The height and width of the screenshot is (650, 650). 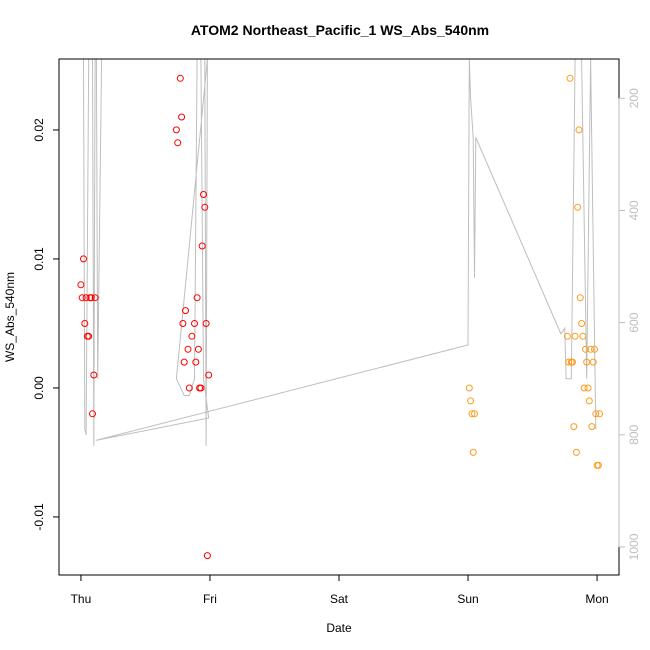 I want to click on y-tick-label: -0.01, so click(x=39, y=517).